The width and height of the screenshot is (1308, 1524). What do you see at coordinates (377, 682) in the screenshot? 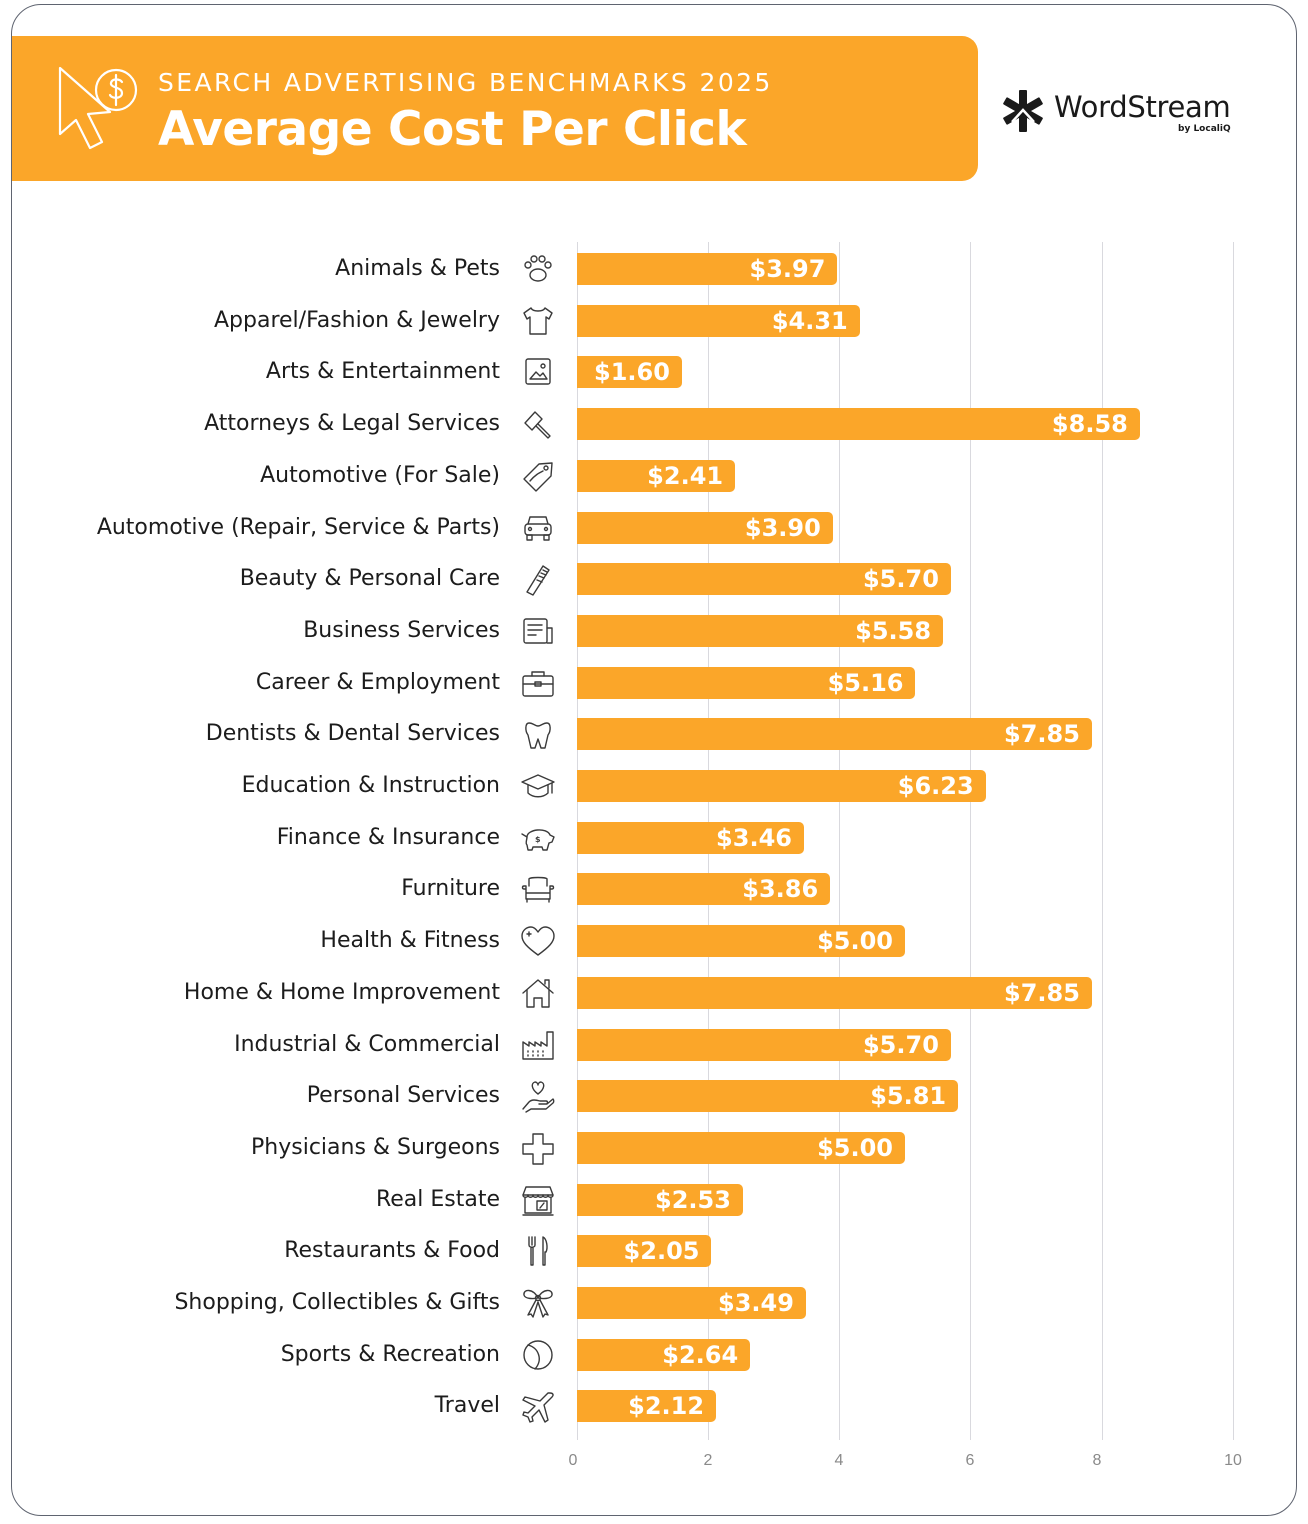
I see `category-label: Career & Employment` at bounding box center [377, 682].